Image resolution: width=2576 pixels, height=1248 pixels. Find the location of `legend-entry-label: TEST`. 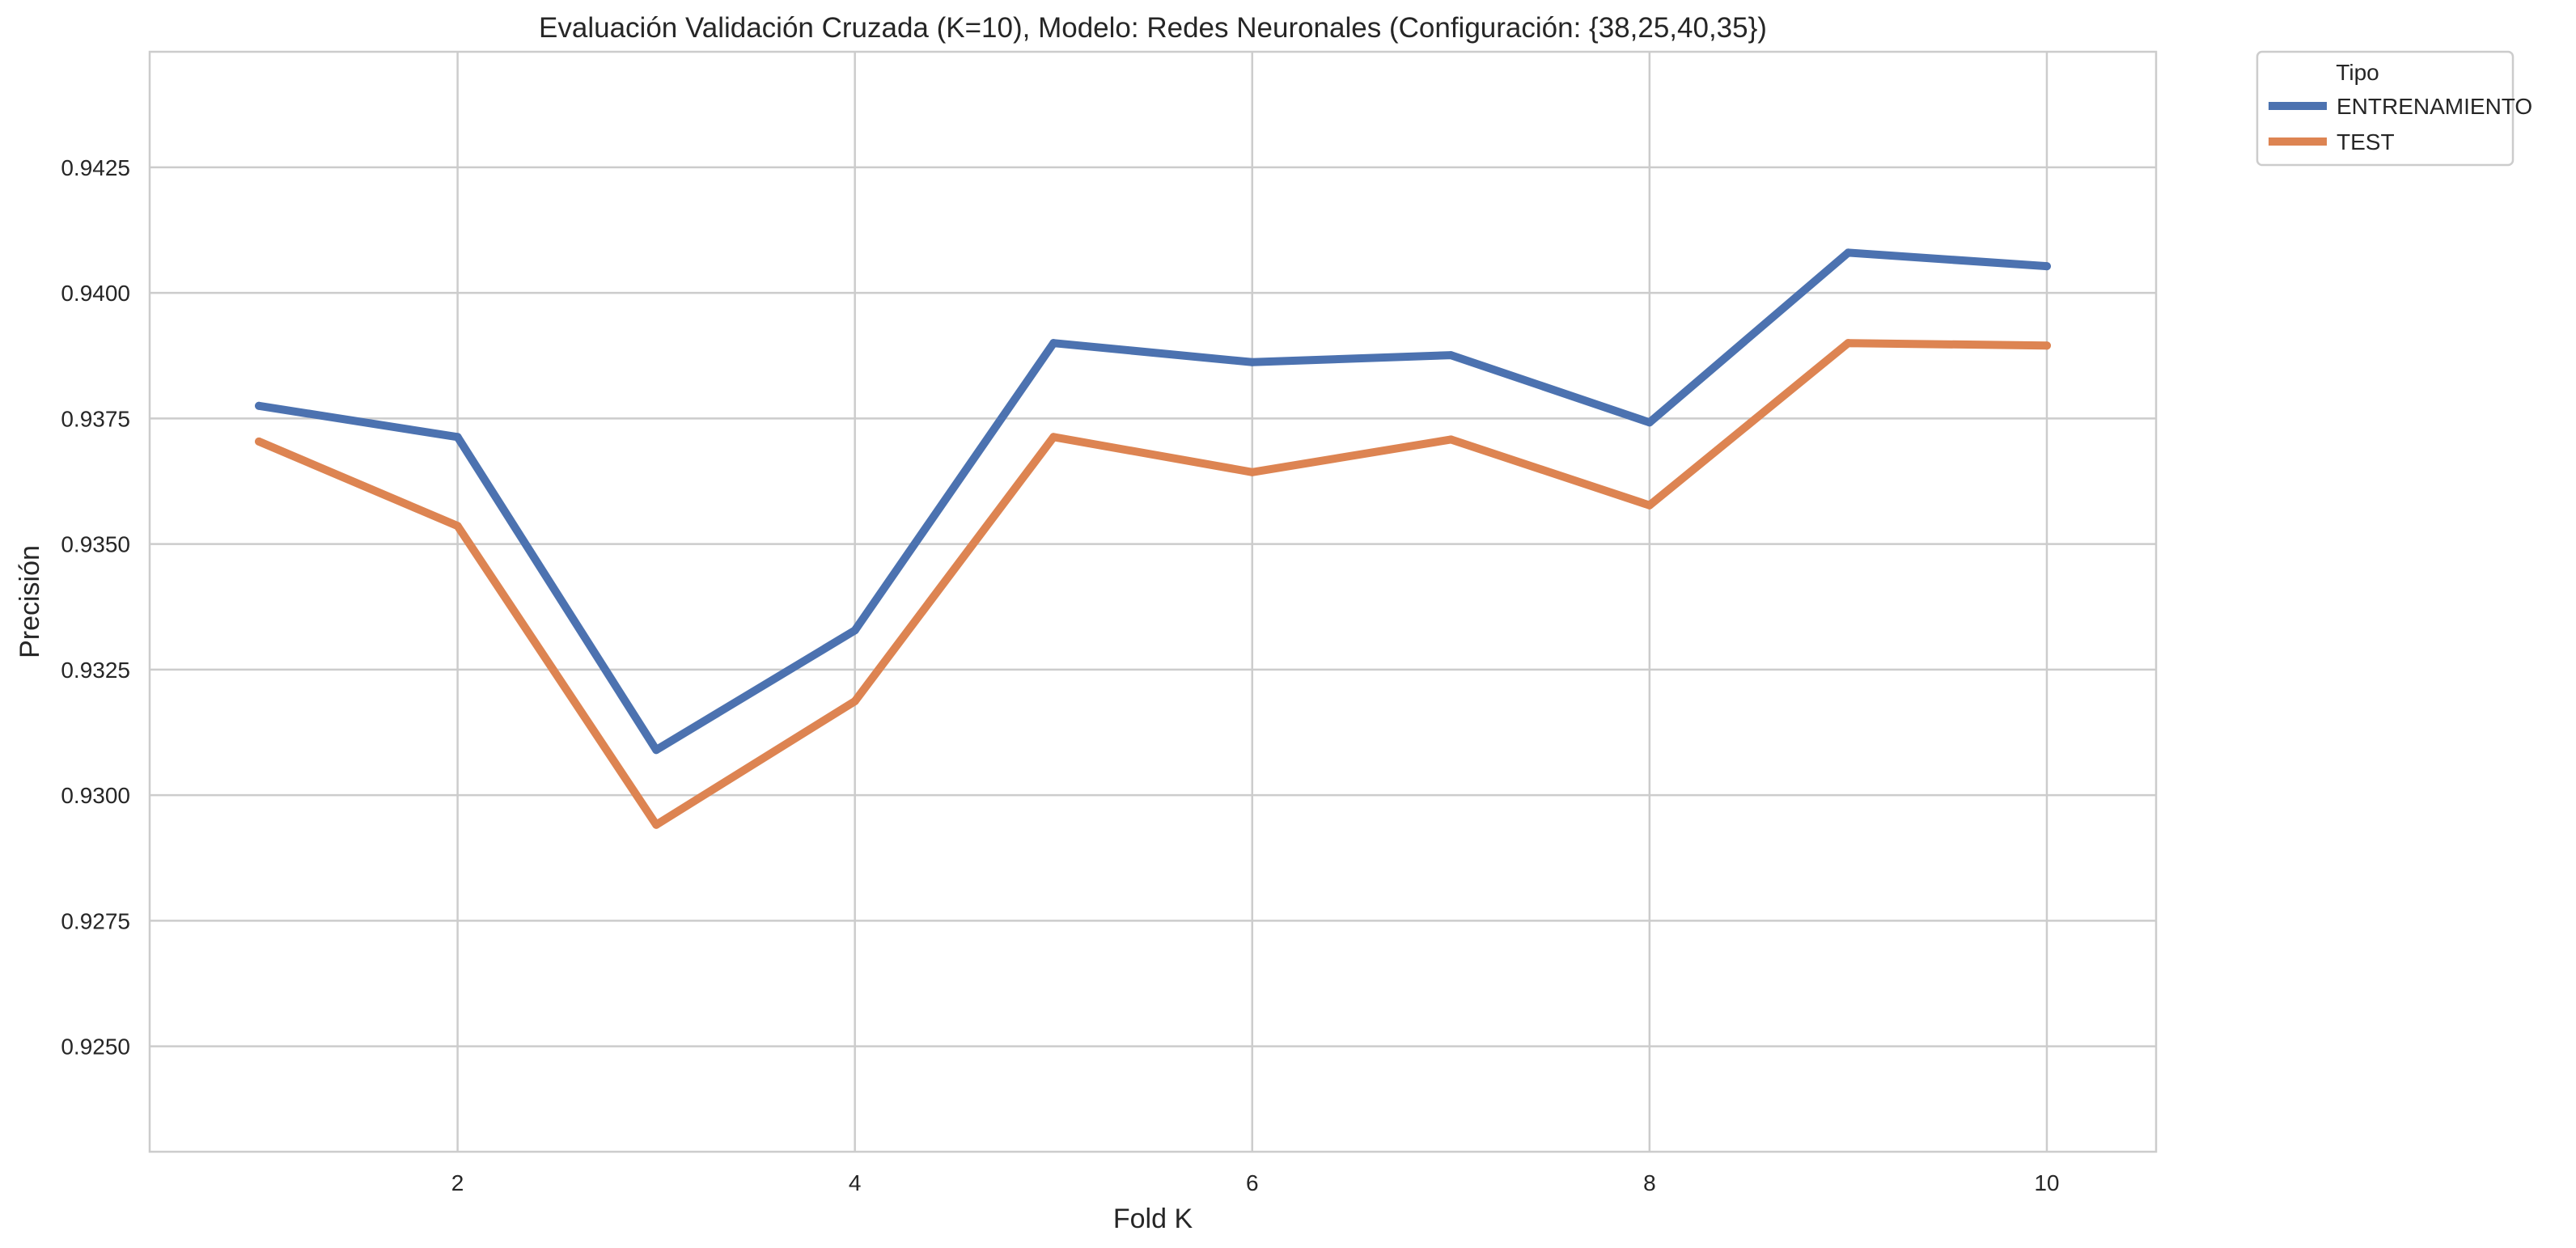

legend-entry-label: TEST is located at coordinates (2366, 141).